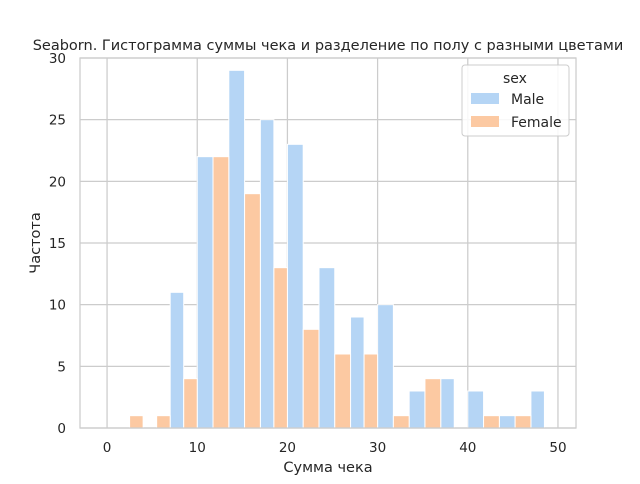 The width and height of the screenshot is (640, 484). What do you see at coordinates (197, 448) in the screenshot?
I see `x-tick-label: 10` at bounding box center [197, 448].